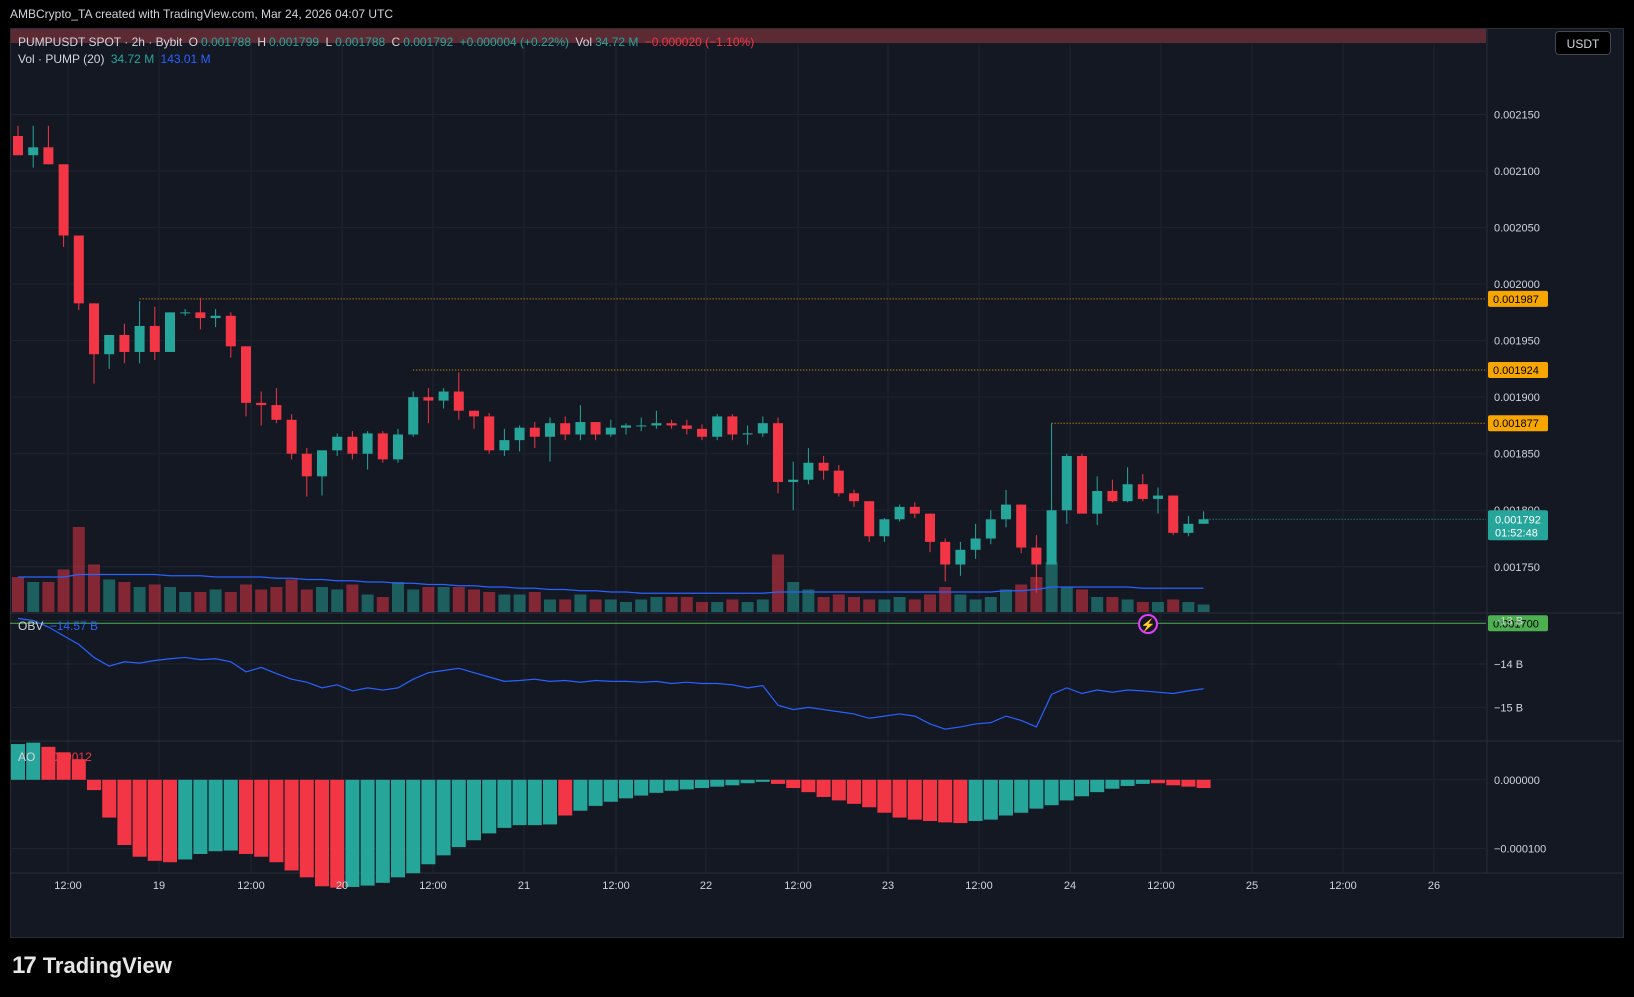 This screenshot has width=1634, height=997. I want to click on currency-button: USDT, so click(1583, 43).